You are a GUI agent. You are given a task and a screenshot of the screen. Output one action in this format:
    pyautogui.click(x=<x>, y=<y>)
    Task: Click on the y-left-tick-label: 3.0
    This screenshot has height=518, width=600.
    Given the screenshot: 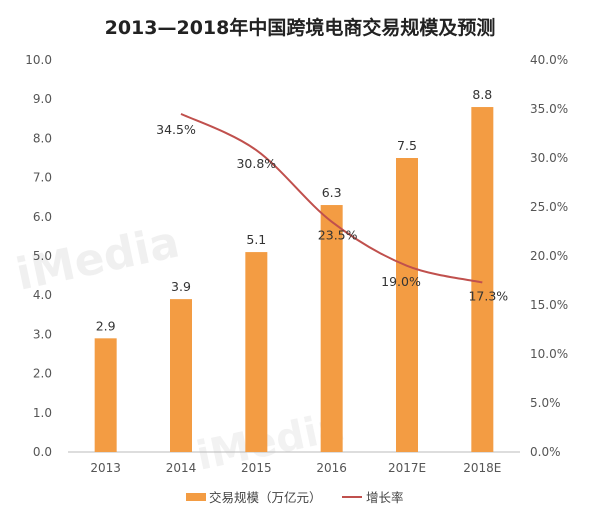 What is the action you would take?
    pyautogui.click(x=42, y=334)
    